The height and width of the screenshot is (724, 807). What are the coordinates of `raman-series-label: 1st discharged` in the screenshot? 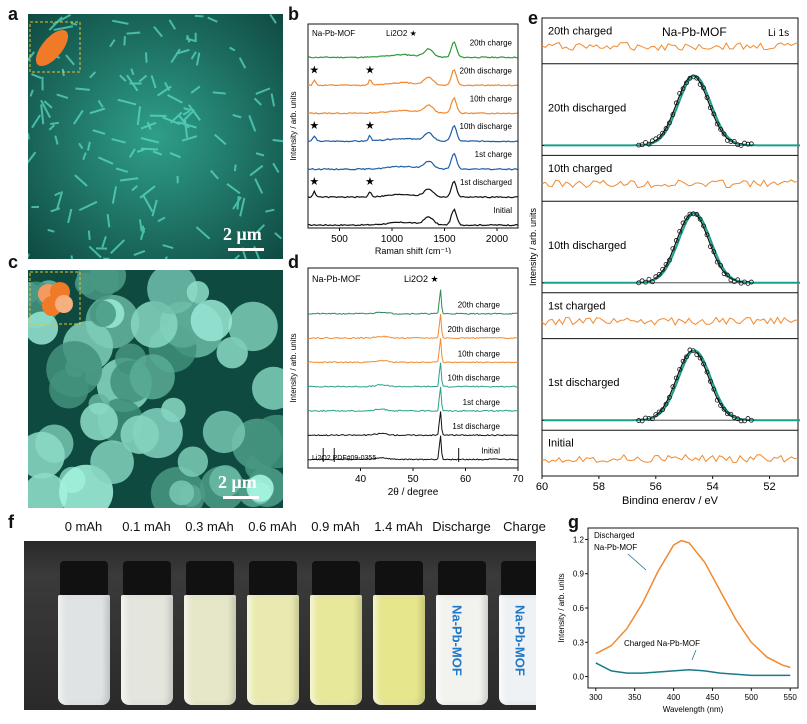 It's located at (486, 182).